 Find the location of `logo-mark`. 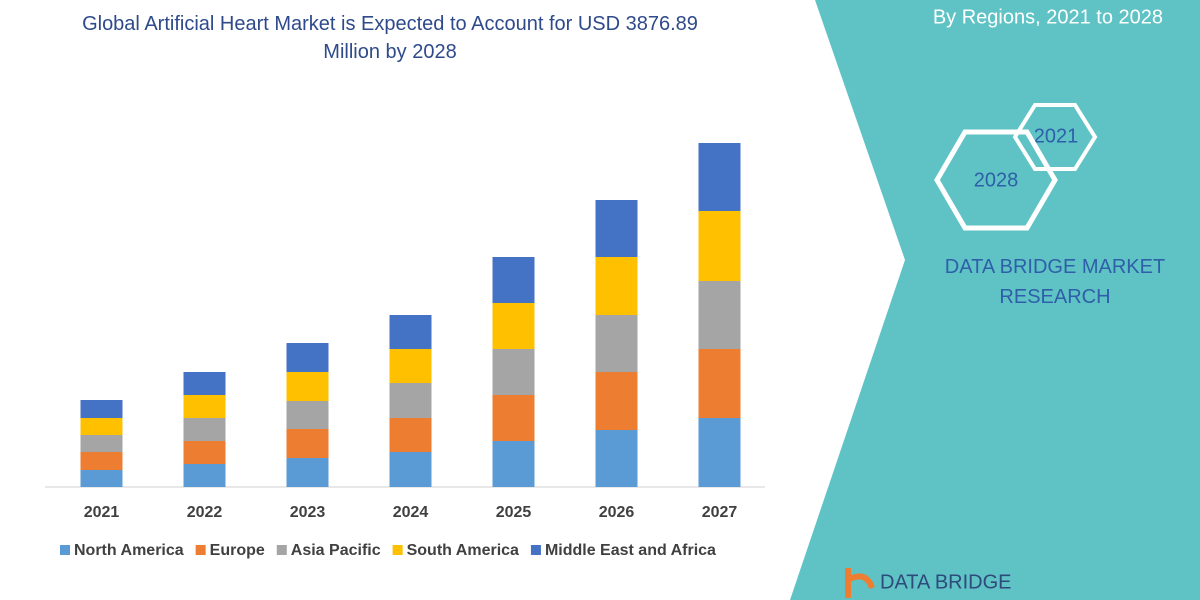

logo-mark is located at coordinates (860, 583).